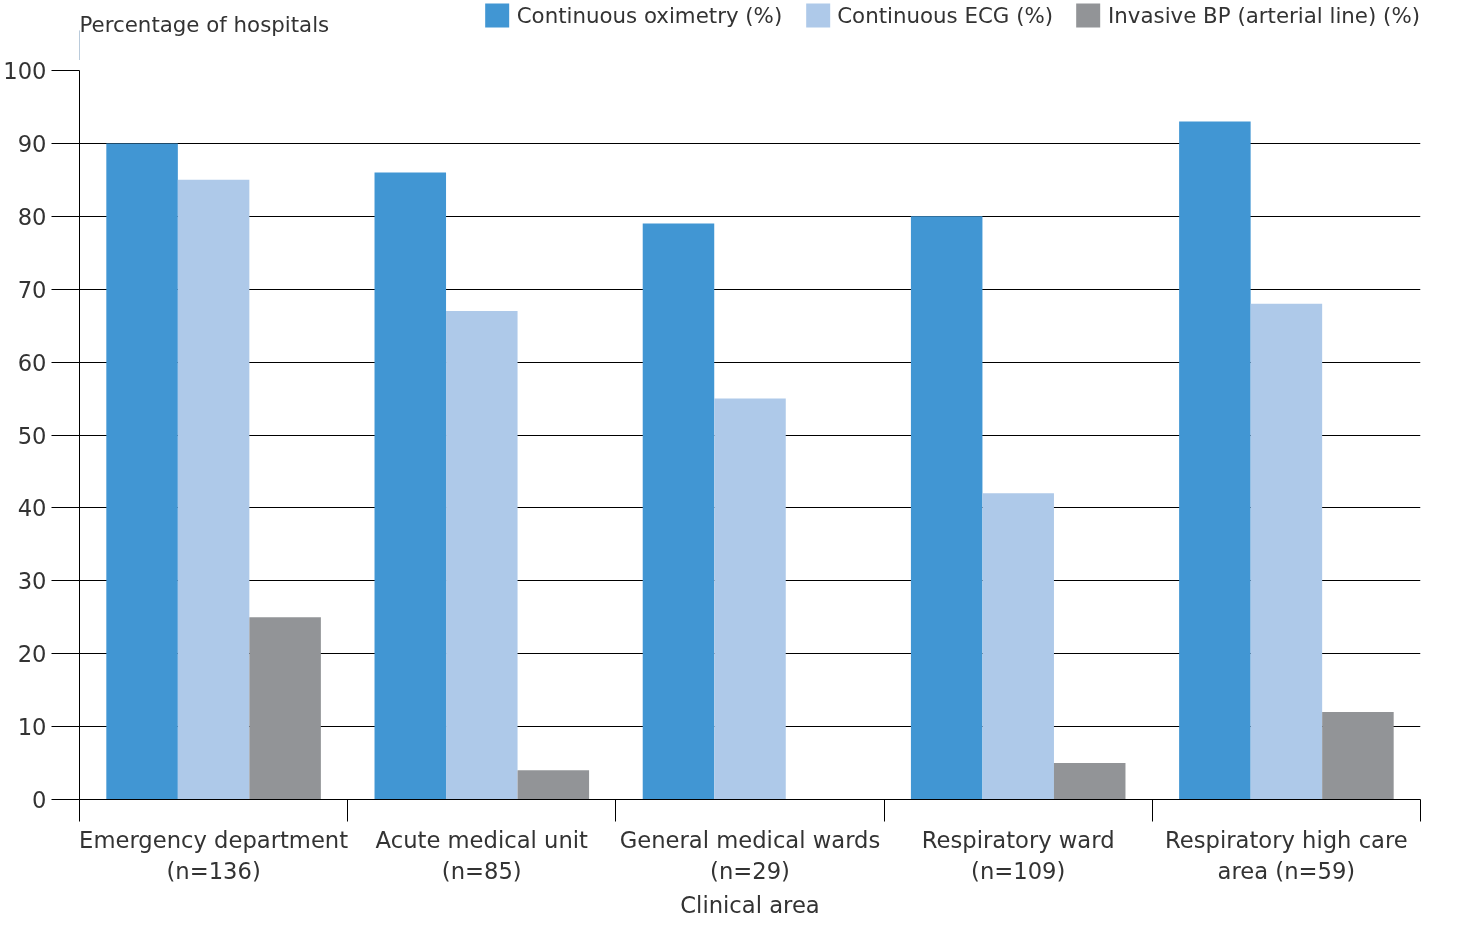 The width and height of the screenshot is (1470, 949). I want to click on legend-label: Continuous oximetry (%), so click(649, 15).